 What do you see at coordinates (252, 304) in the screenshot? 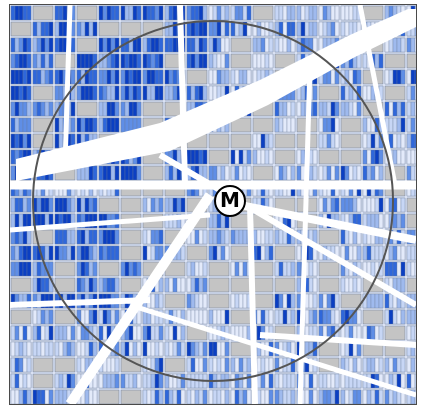
I see `major-road` at bounding box center [252, 304].